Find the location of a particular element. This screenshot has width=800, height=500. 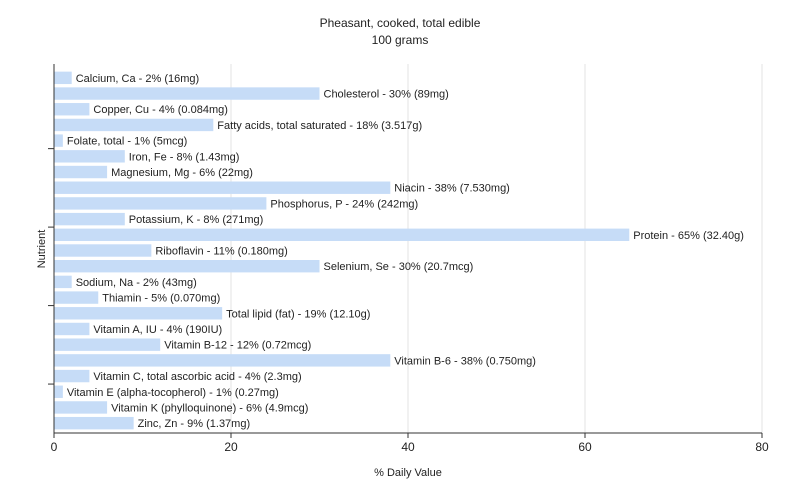

bar-label: Copper, Cu - 4% (0.084mg) is located at coordinates (160, 110).